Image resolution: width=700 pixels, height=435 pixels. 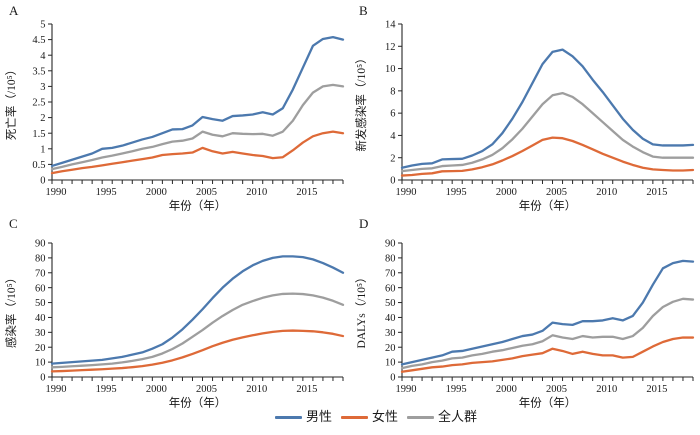 I want to click on y-tick-label: 1, so click(x=42, y=149).